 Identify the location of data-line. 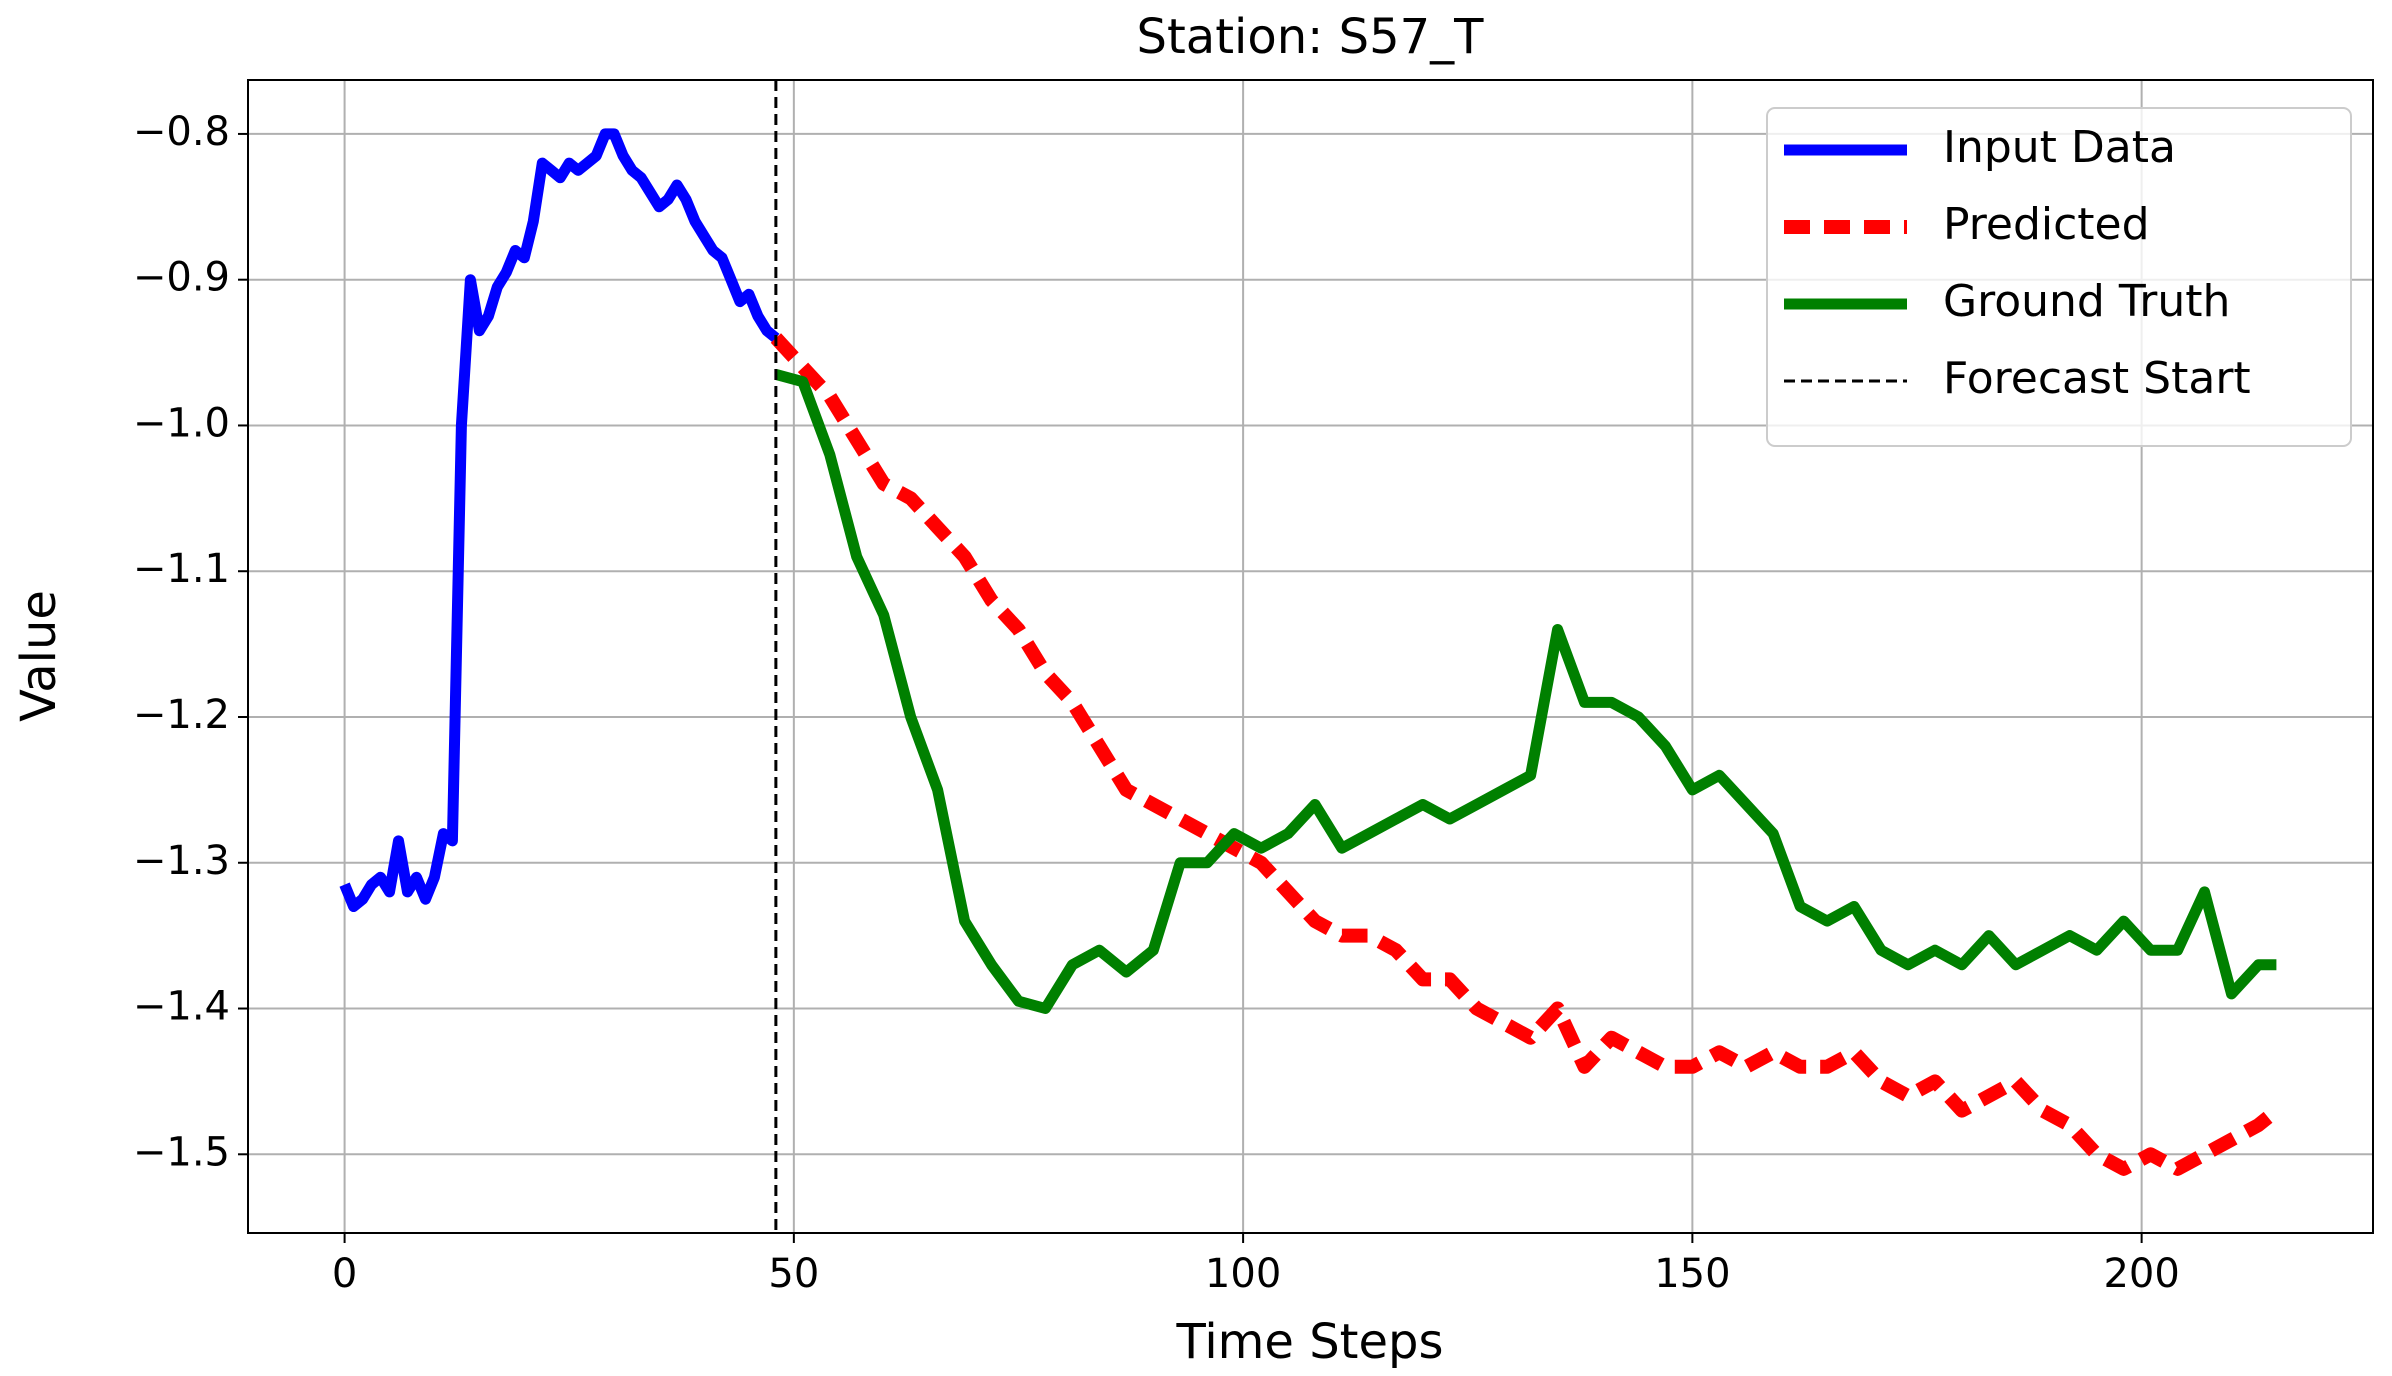
(559, 520).